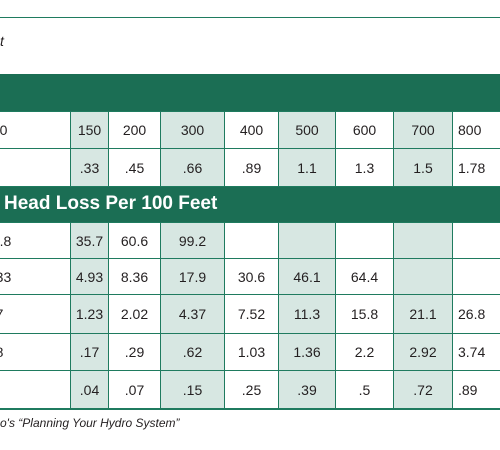  Describe the element at coordinates (35, 167) in the screenshot. I see `value-cell: .2` at that location.